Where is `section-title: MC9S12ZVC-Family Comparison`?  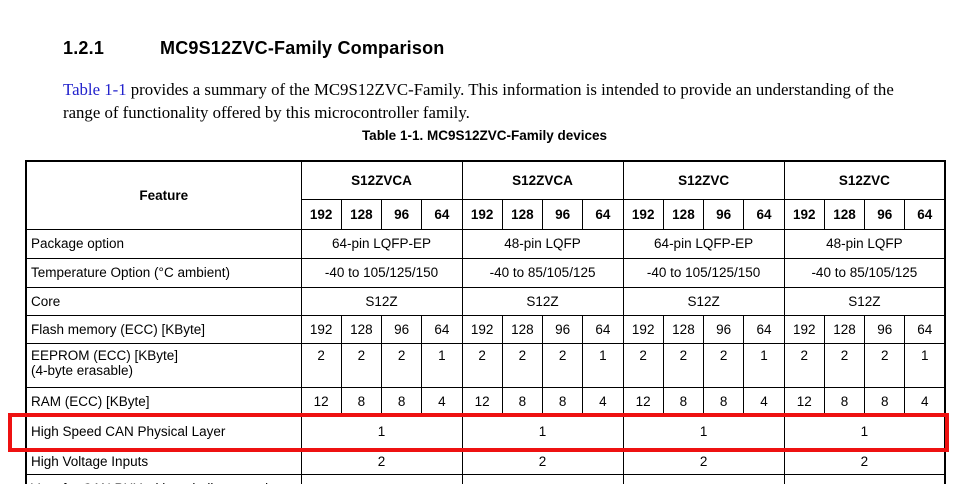
section-title: MC9S12ZVC-Family Comparison is located at coordinates (302, 48).